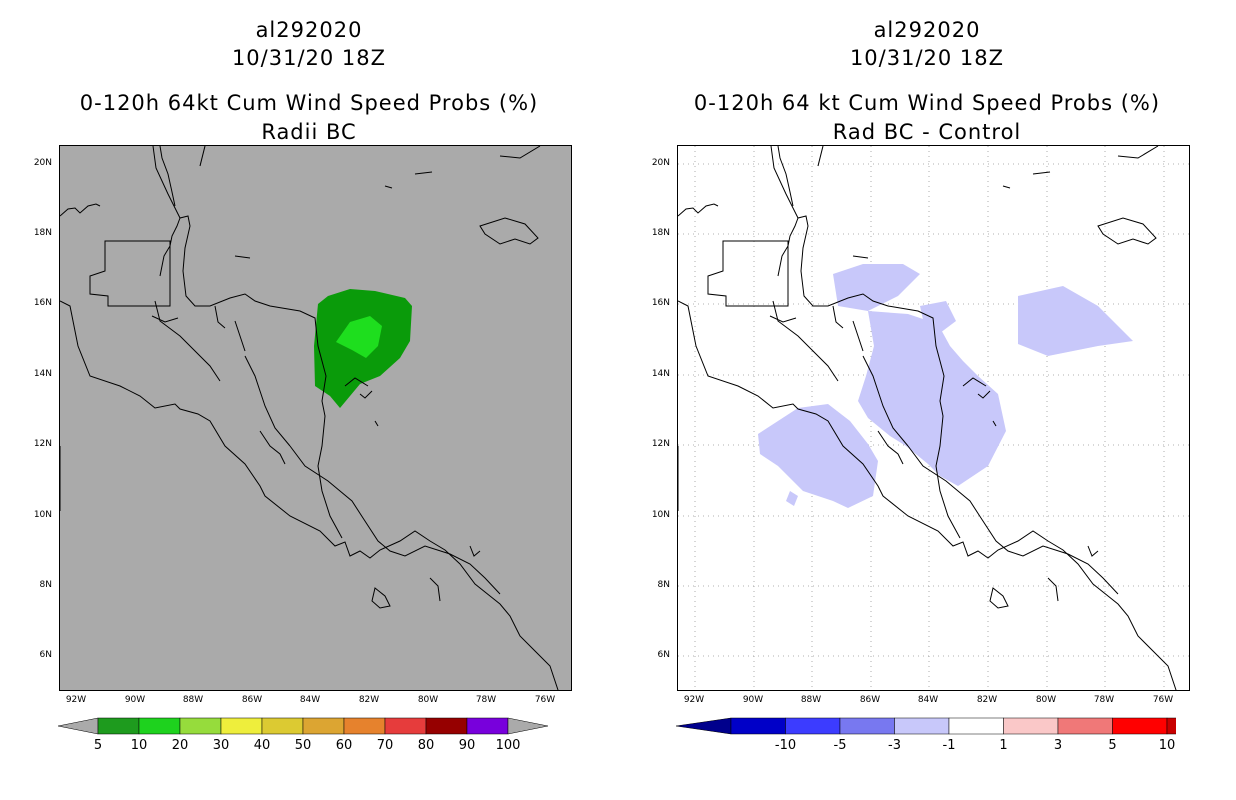 This screenshot has height=800, width=1236. Describe the element at coordinates (467, 745) in the screenshot. I see `colorbar-label: 90` at that location.